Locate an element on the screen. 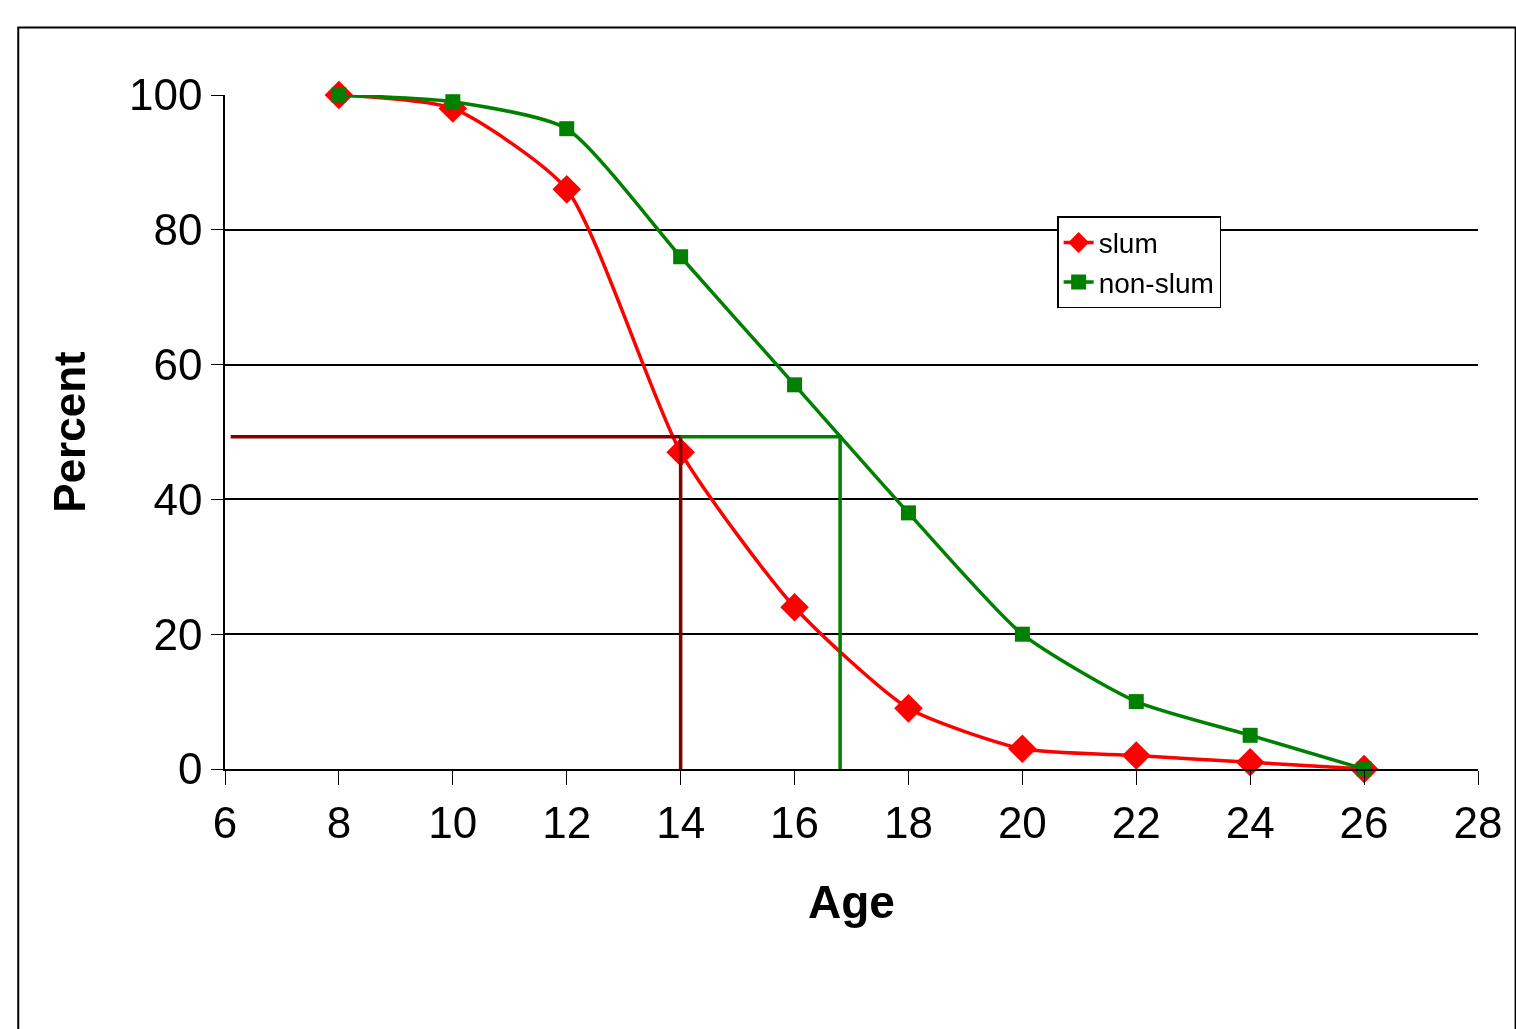 This screenshot has width=1516, height=1029. x-tick-label: 6 is located at coordinates (225, 822).